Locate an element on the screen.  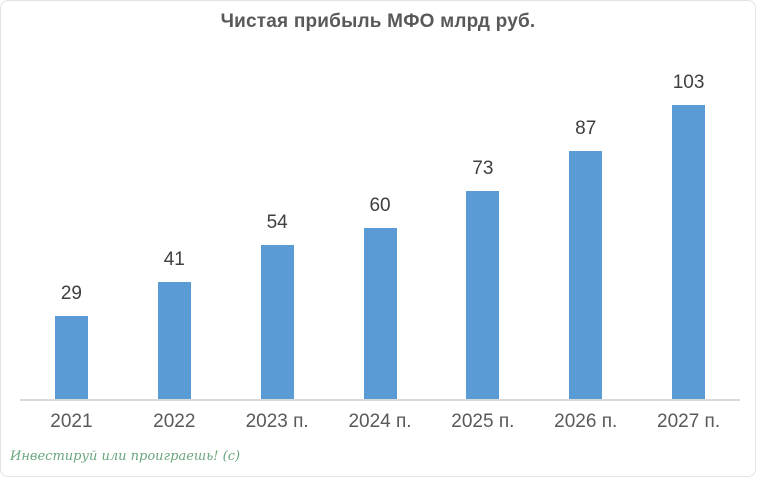
x-axis-tick-label: 2022 is located at coordinates (174, 421).